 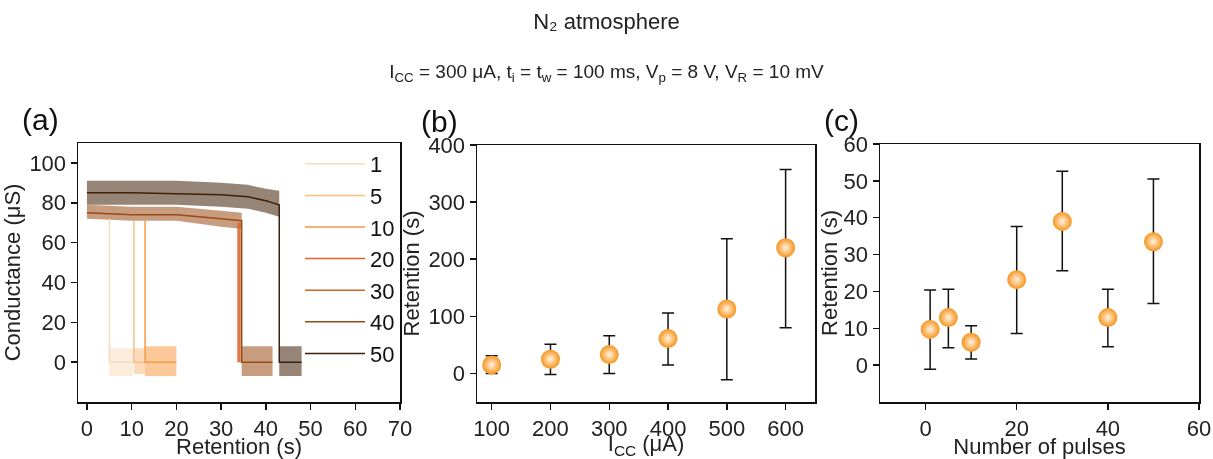 What do you see at coordinates (606, 72) in the screenshot?
I see `text: I$_{CC}$ = 300 μA, t$_{i}$ = t$_{w}$ = 100 ms, V$_{p}$ = 8 V, V$_{R}$ = 10 mV` at bounding box center [606, 72].